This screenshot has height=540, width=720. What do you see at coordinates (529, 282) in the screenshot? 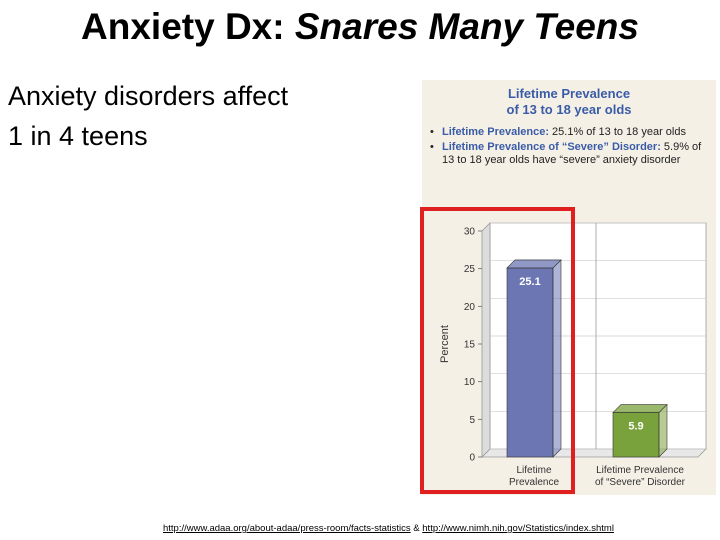
I see `bar-value-label: 25.1` at bounding box center [529, 282].